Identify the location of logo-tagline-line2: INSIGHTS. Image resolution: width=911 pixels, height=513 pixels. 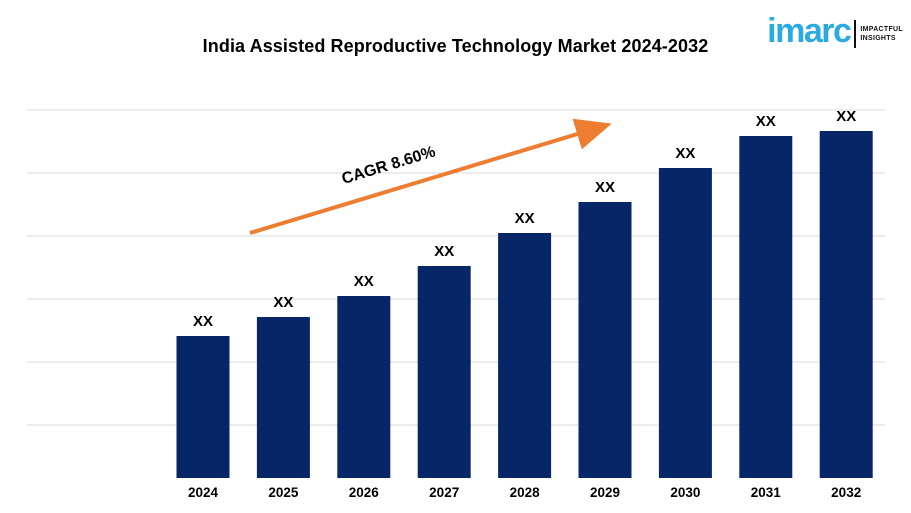
(878, 38).